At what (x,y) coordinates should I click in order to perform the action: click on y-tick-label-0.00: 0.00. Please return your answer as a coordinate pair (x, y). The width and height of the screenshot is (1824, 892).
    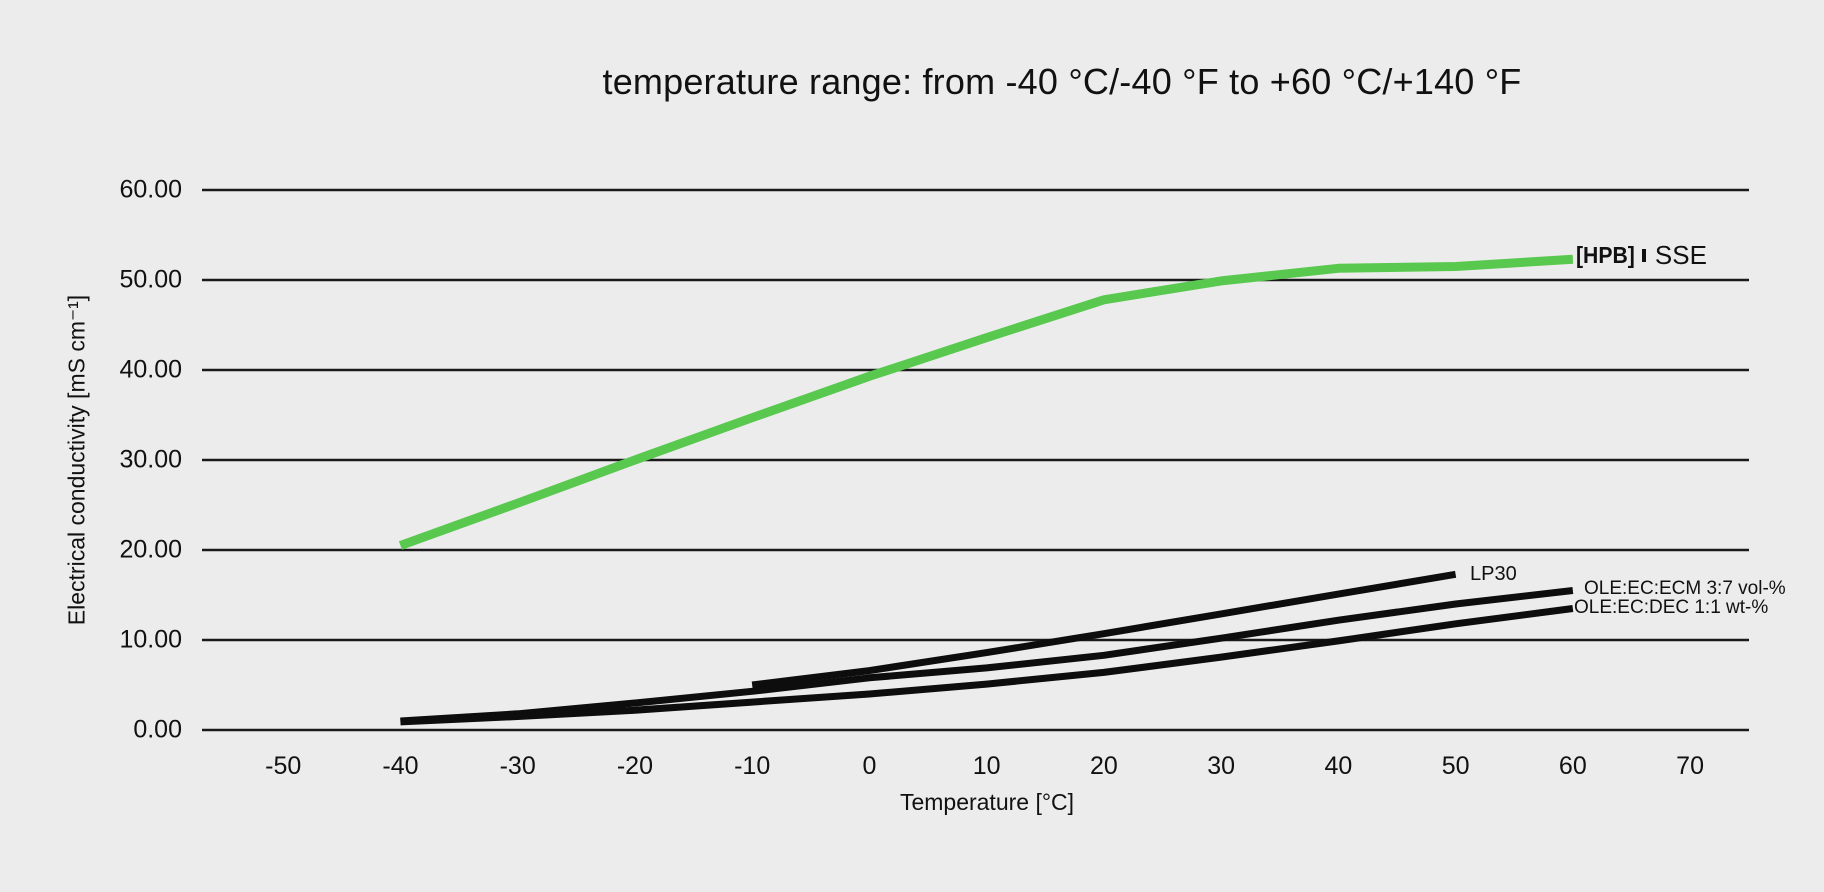
    Looking at the image, I should click on (157, 729).